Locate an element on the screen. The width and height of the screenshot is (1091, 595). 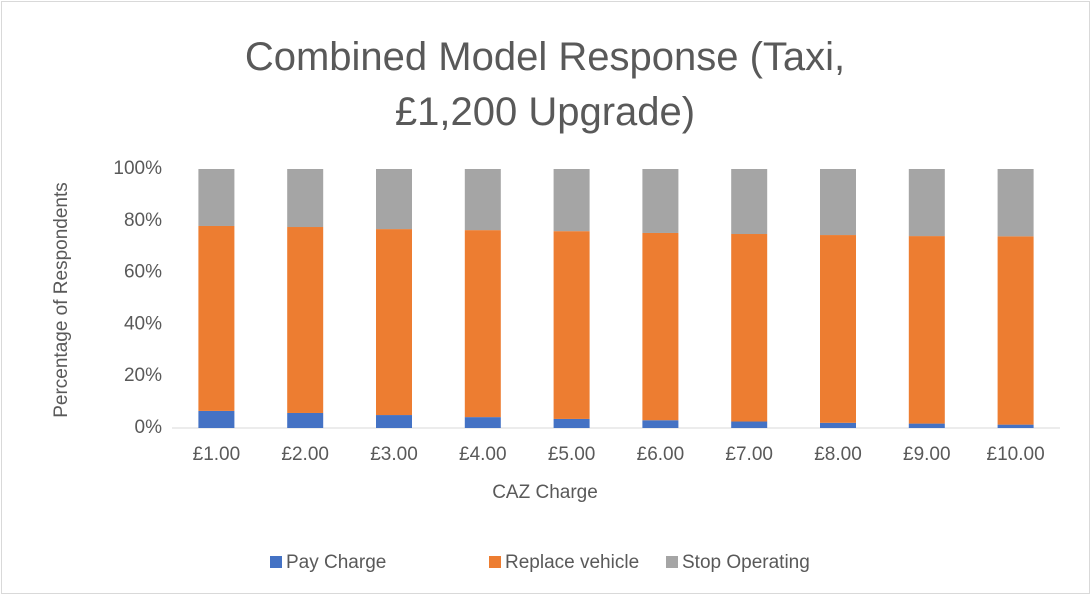
x-tick-label: £2.00 is located at coordinates (305, 454).